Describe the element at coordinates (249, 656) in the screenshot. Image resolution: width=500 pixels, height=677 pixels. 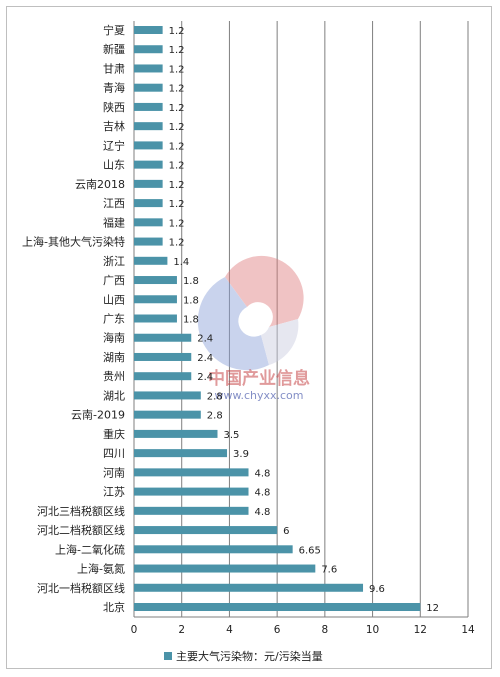
I see `legend-label: 主要大气污染物：元/污染当量` at that location.